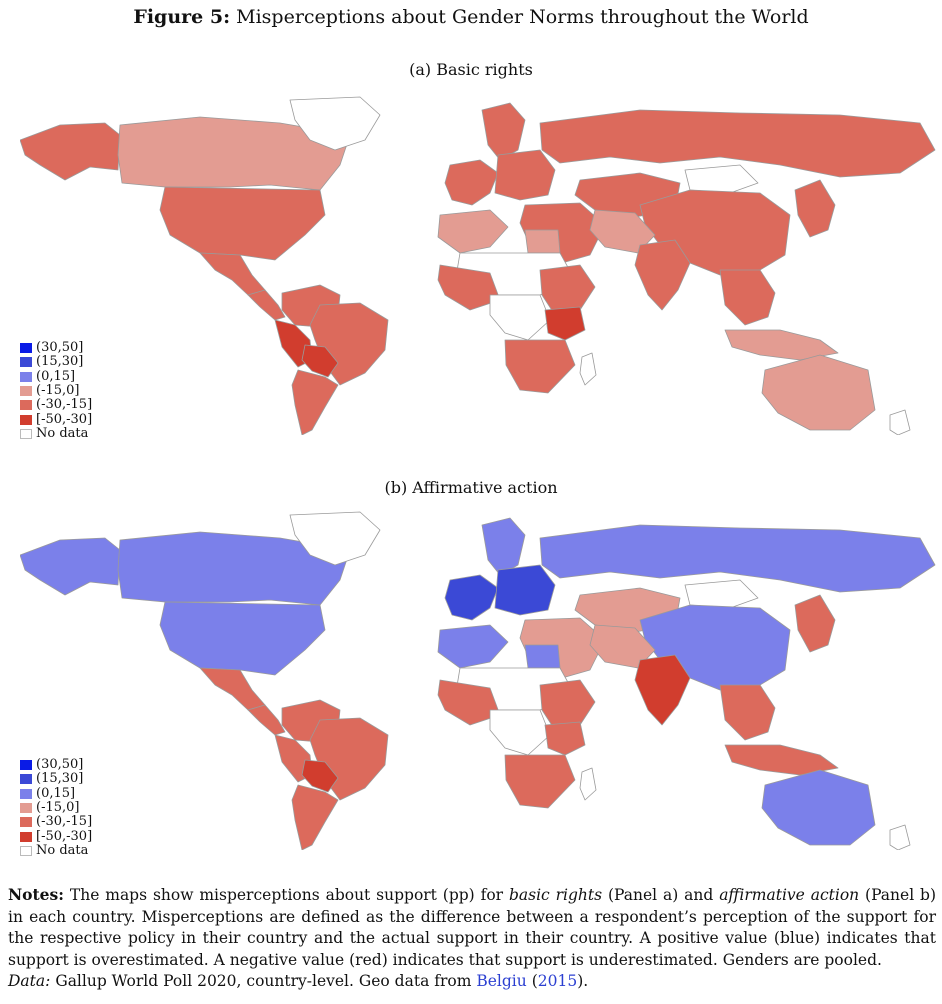 Image resolution: width=942 pixels, height=1004 pixels. I want to click on notes-label: Notes:, so click(36, 894).